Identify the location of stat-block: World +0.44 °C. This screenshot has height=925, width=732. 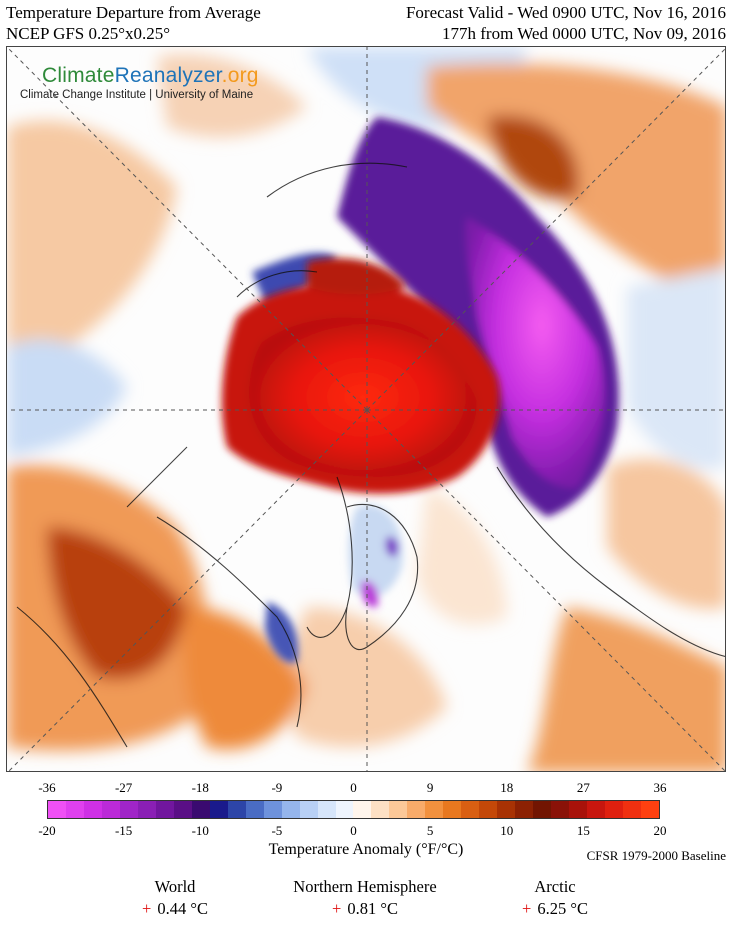
(175, 898).